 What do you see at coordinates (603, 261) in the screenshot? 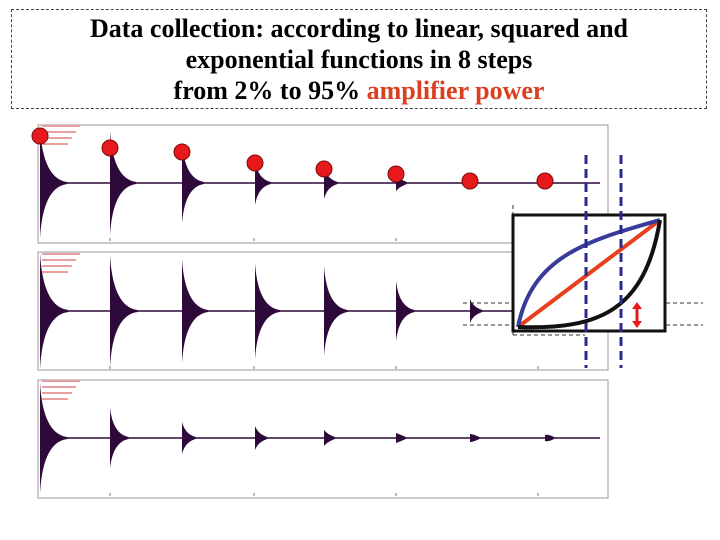
I see `vertical-guides` at bounding box center [603, 261].